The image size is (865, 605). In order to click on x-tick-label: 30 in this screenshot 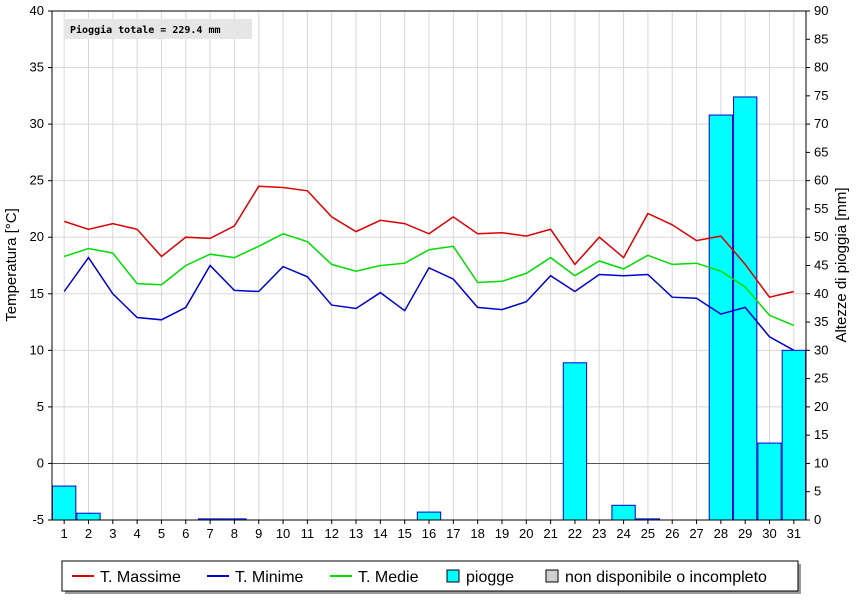, I will do `click(769, 533)`.